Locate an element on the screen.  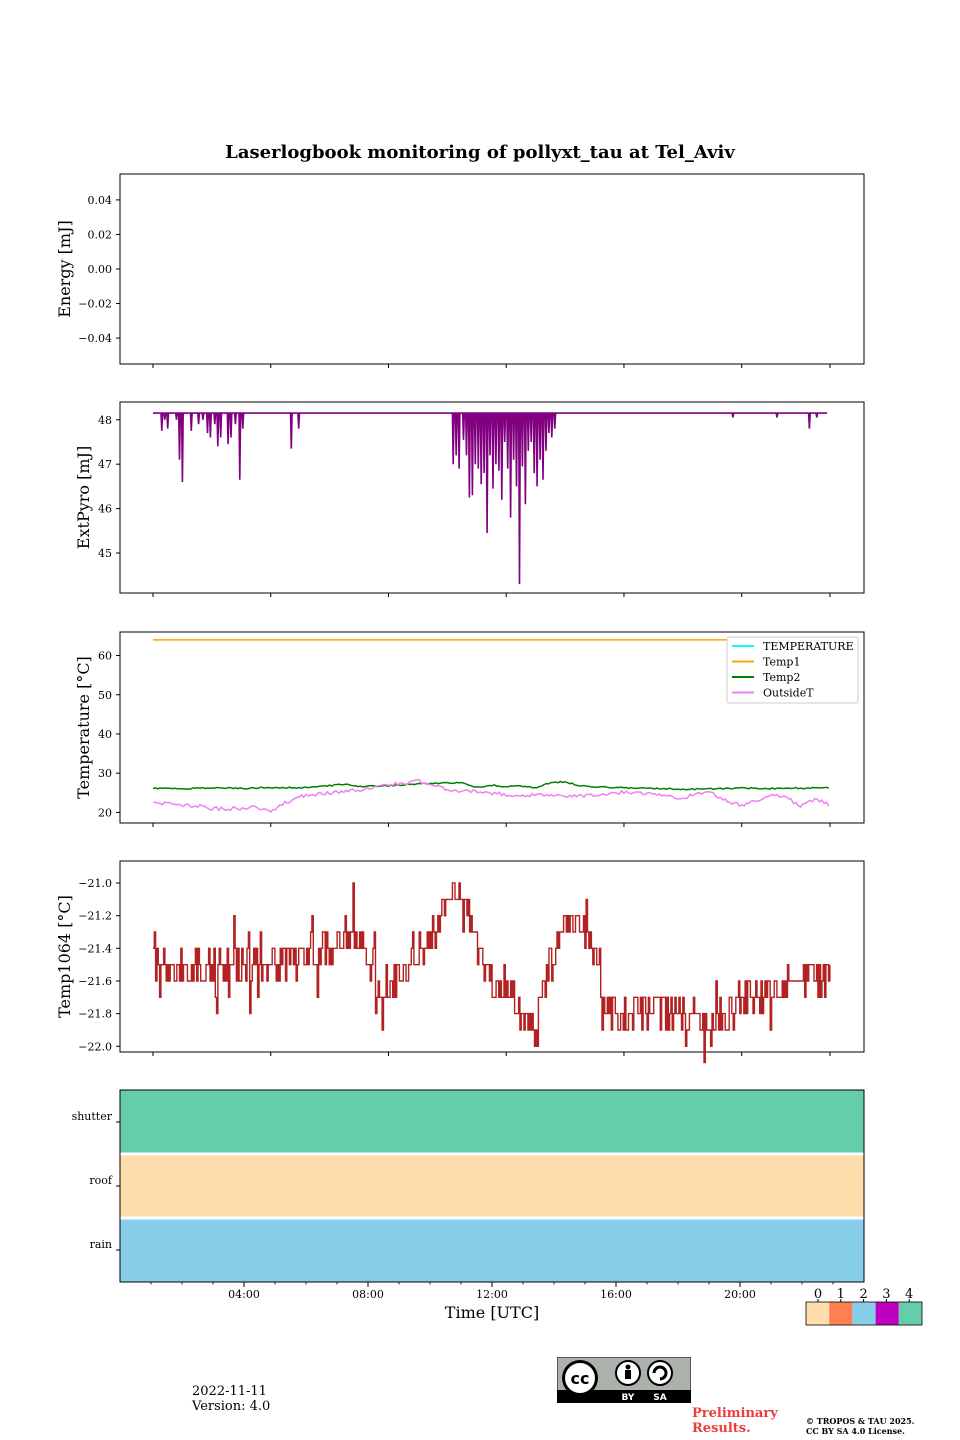
y-tick-label: 0.04 is located at coordinates (100, 200).